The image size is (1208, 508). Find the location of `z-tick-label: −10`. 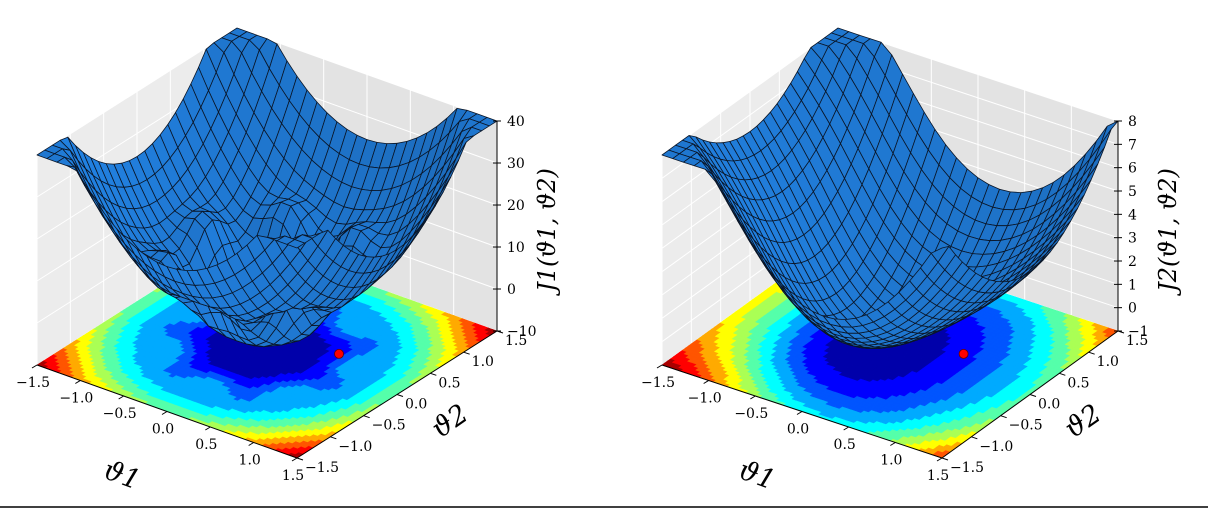

z-tick-label: −10 is located at coordinates (522, 332).